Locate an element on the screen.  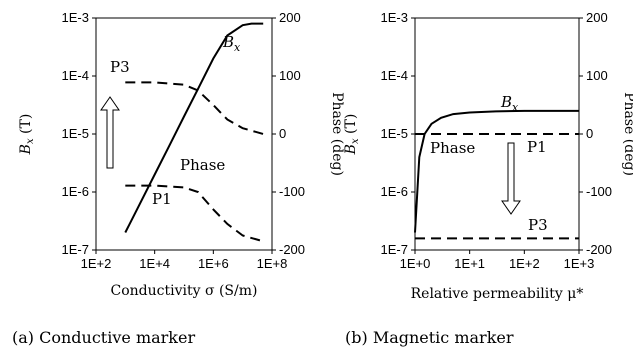
series-line-bx is located at coordinates (496, 171).